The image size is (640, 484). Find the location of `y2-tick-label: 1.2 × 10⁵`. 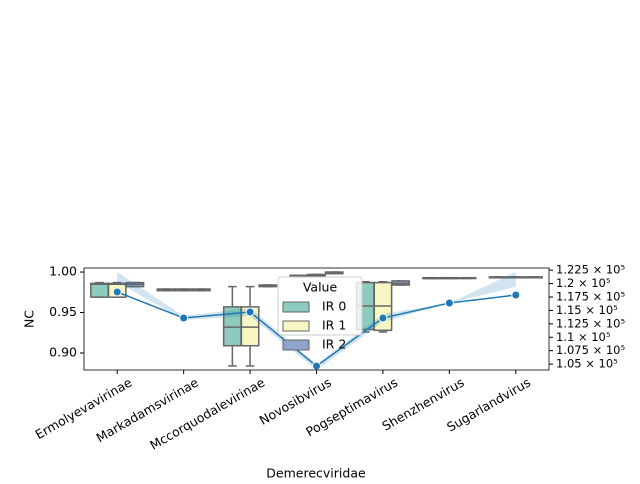

y2-tick-label: 1.2 × 10⁵ is located at coordinates (583, 283).